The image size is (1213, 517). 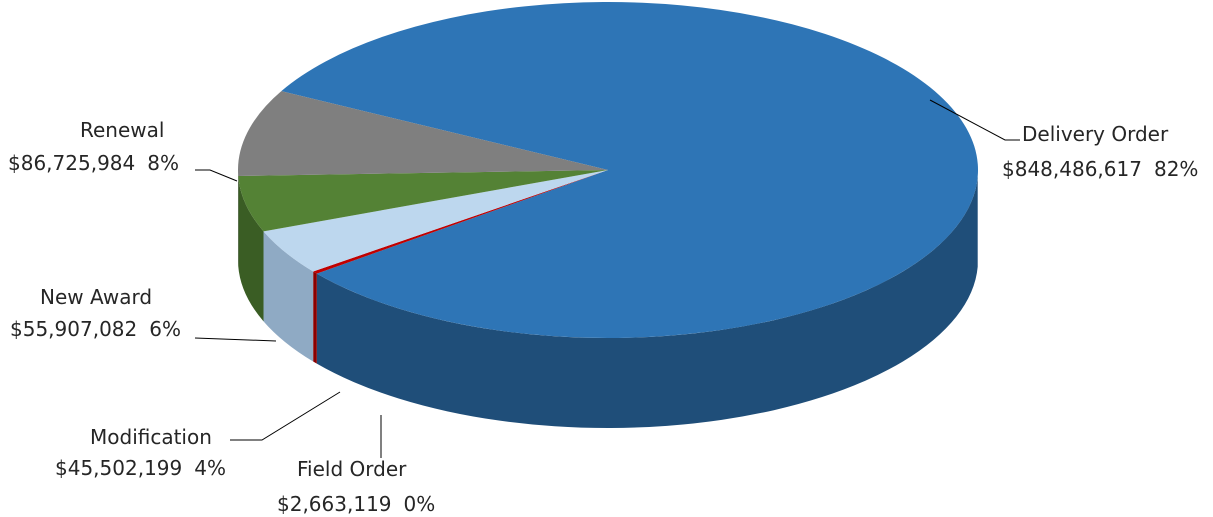 I want to click on slice-label-new-award: New Award, so click(x=96, y=297).